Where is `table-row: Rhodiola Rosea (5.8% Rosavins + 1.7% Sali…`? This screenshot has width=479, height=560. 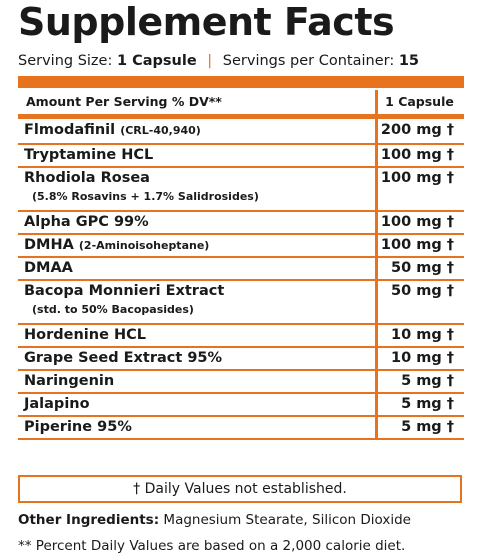
table-row: Rhodiola Rosea (5.8% Rosavins + 1.7% Sali… is located at coordinates (241, 189).